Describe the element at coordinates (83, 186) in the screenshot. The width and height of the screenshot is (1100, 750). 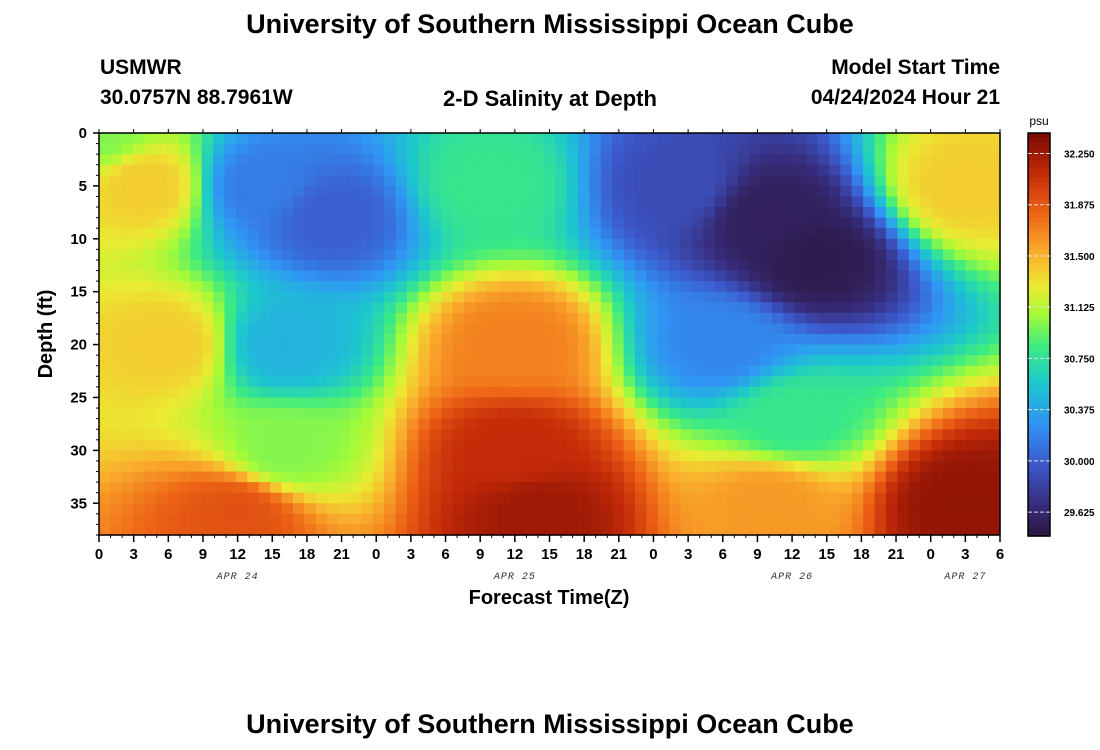
I see `y-tick-label: 5` at that location.